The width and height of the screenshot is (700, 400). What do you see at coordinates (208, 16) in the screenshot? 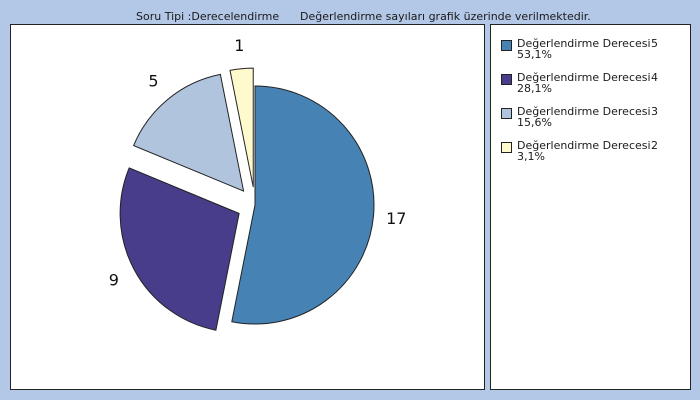
I see `question-type-label: Soru Tipi :Derecelendirme` at bounding box center [208, 16].